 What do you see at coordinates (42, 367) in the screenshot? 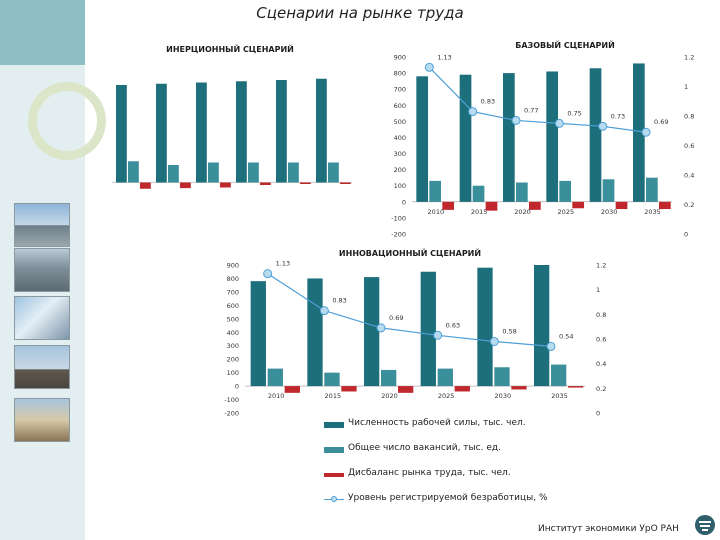
I see `photo-monument` at bounding box center [42, 367].